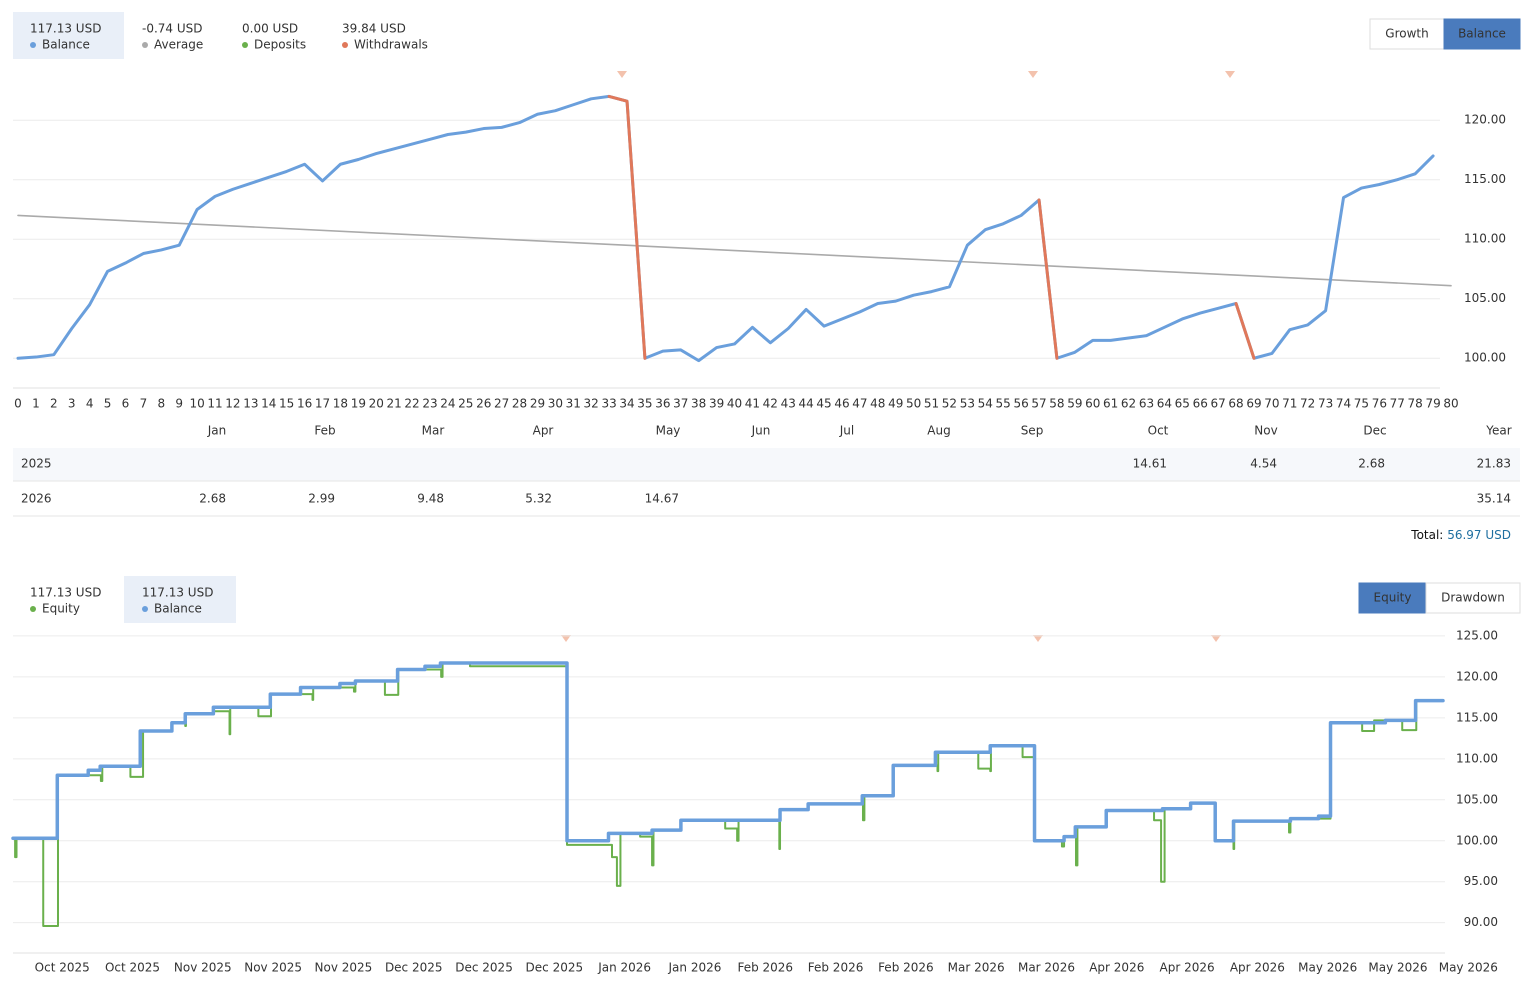 This screenshot has height=996, width=1538. Describe the element at coordinates (376, 404) in the screenshot. I see `x-tick-label: 20` at that location.